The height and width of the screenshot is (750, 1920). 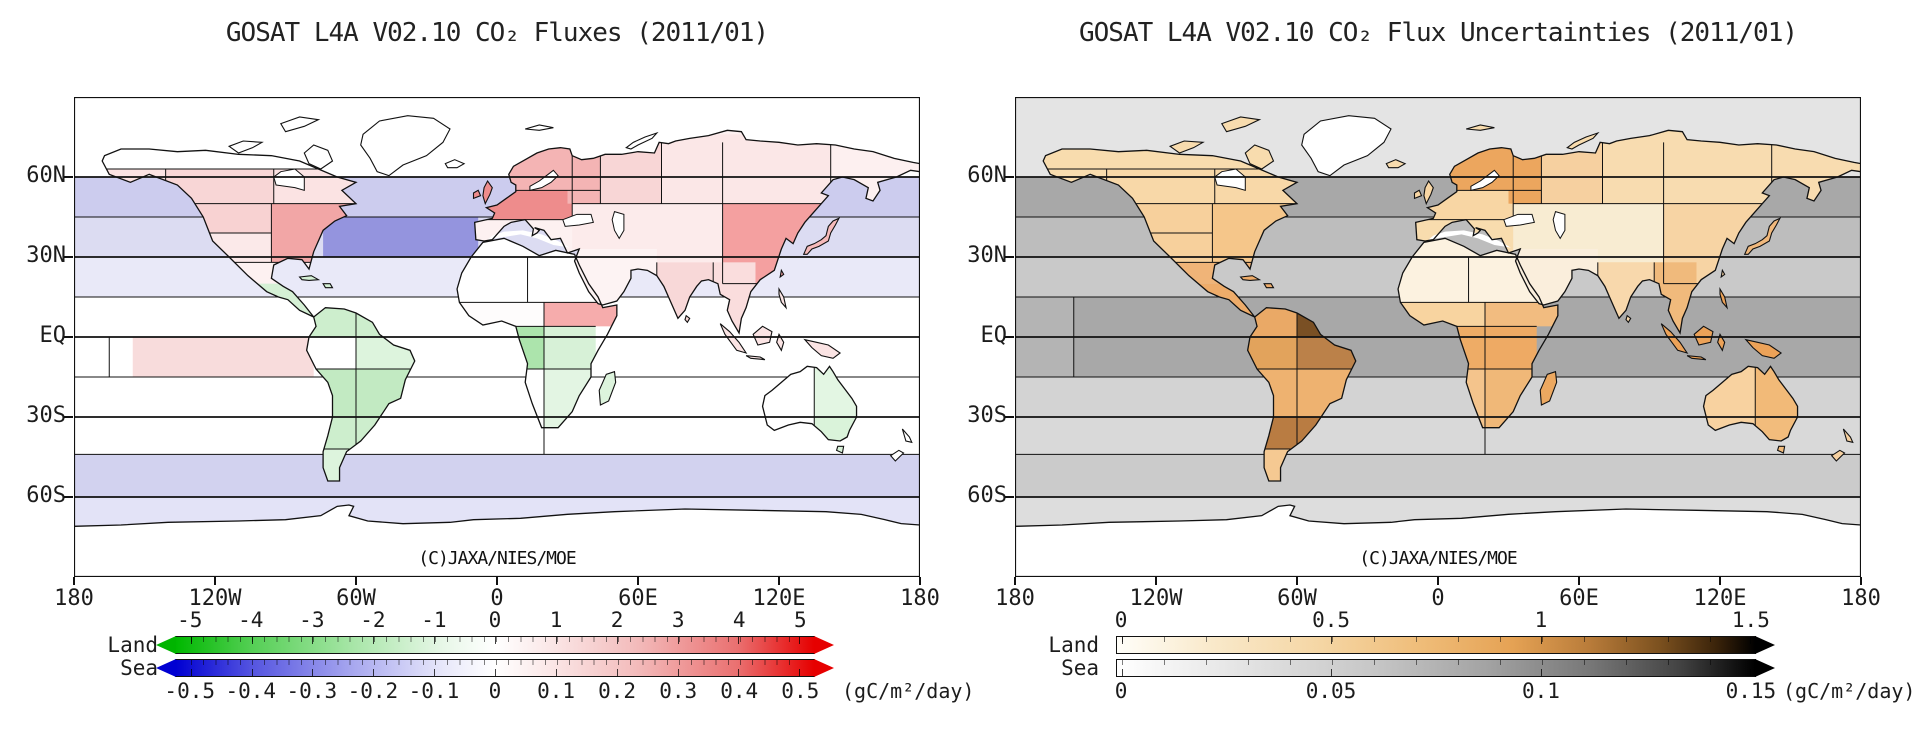 I want to click on colorbar-tick-label: 1, so click(x=1541, y=620).